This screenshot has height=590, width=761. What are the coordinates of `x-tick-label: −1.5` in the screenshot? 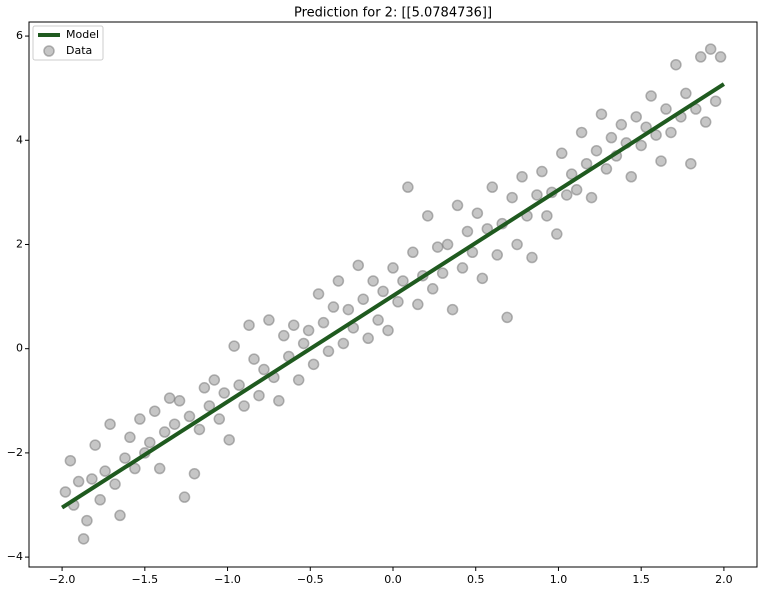 It's located at (144, 579).